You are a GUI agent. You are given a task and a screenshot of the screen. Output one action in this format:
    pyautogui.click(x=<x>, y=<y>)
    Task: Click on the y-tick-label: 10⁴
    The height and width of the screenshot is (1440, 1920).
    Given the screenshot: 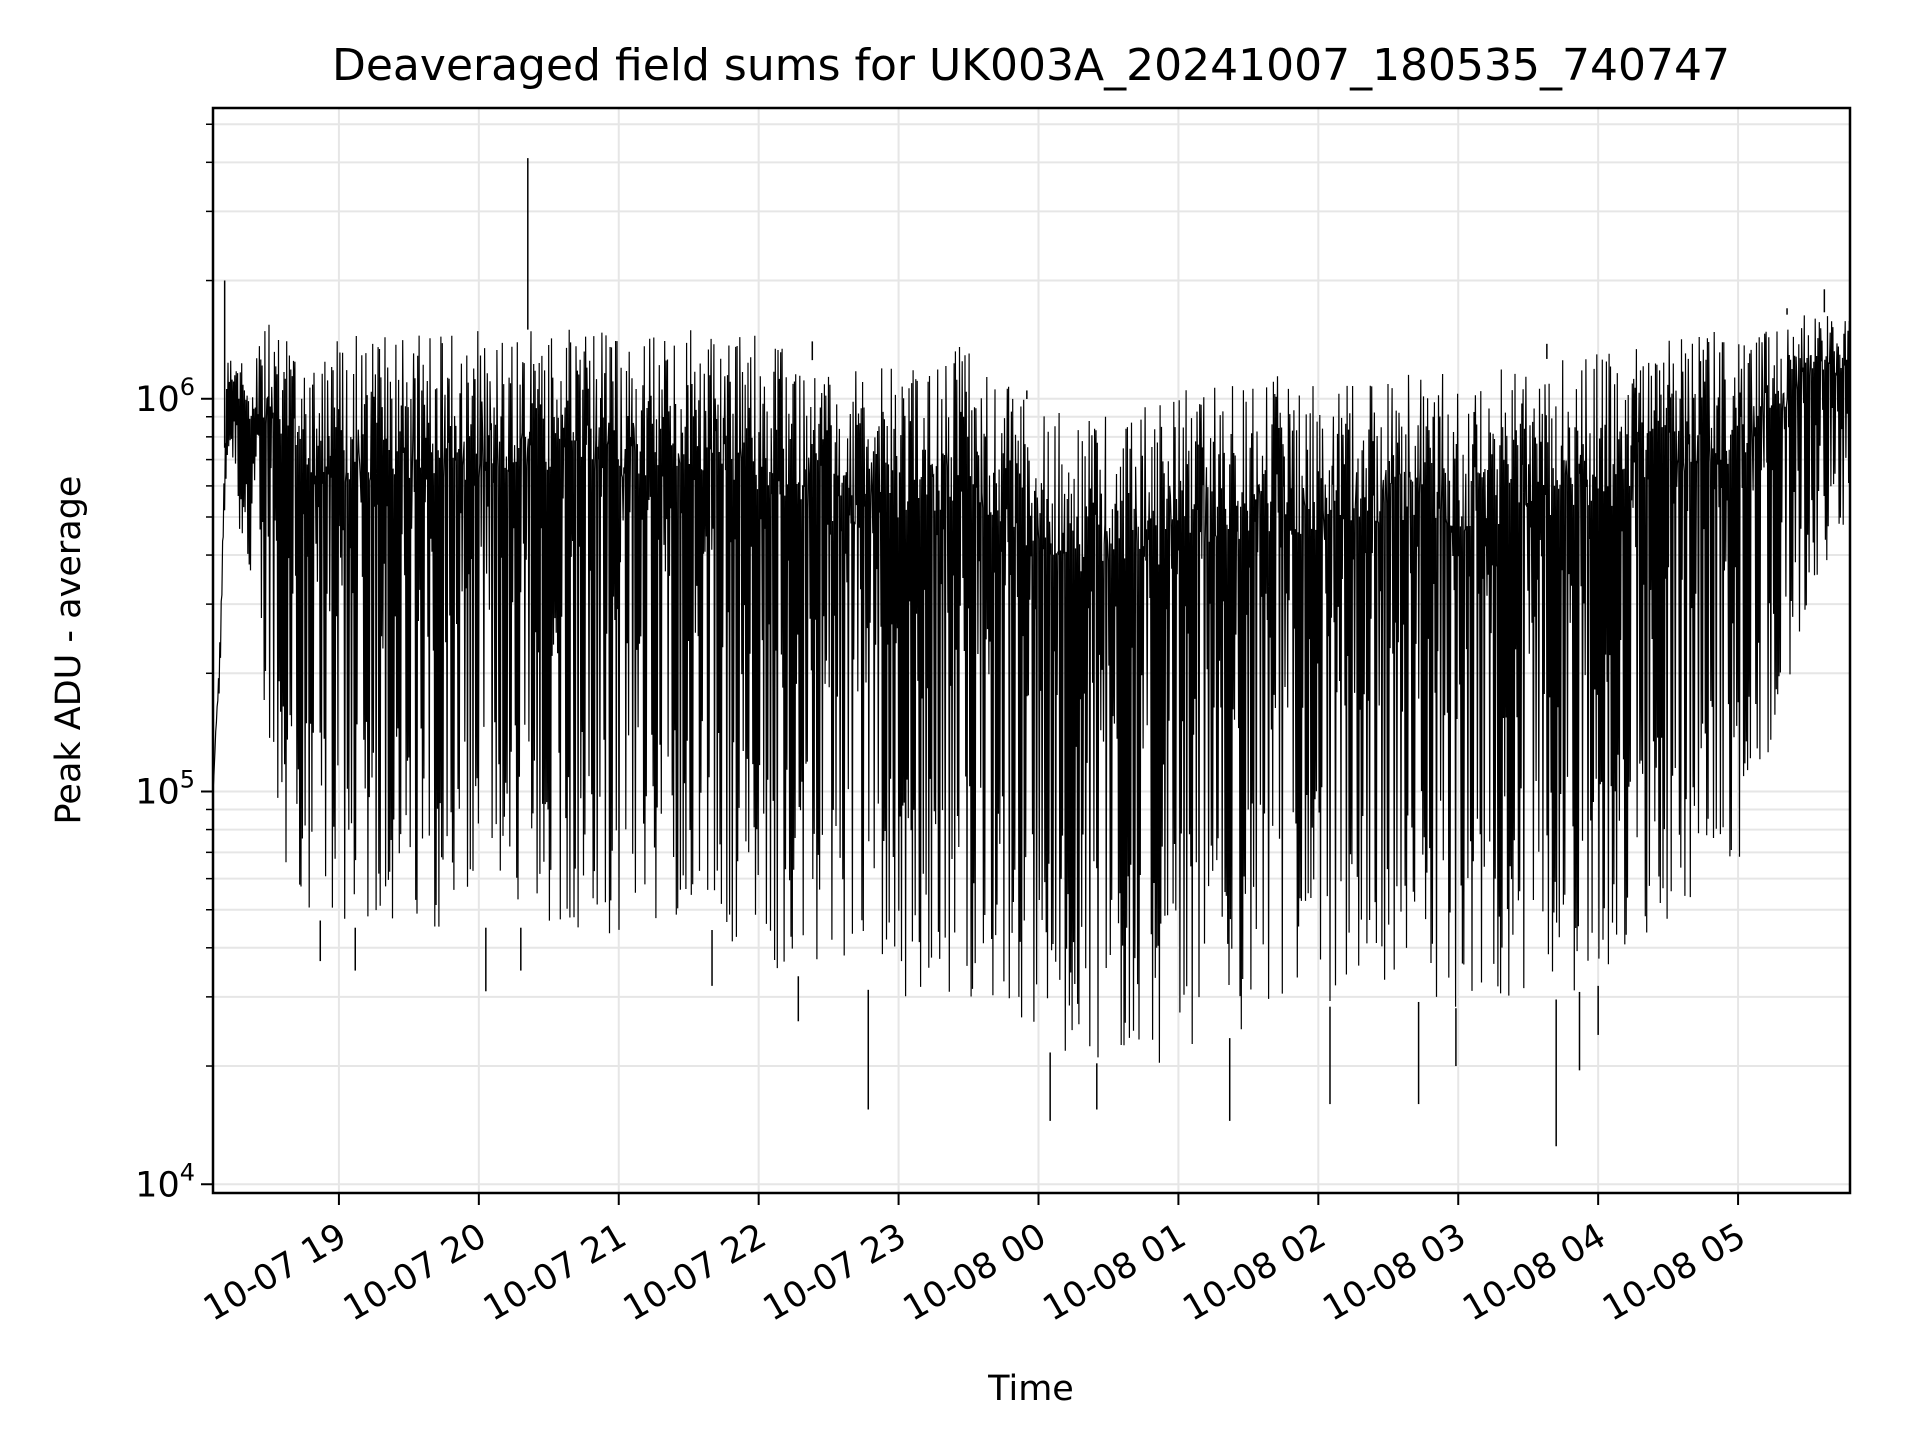 What is the action you would take?
    pyautogui.click(x=165, y=1181)
    